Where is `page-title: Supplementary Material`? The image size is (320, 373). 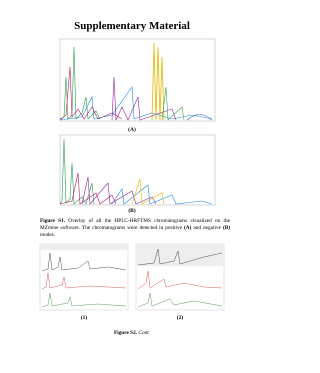
page-title: Supplementary Material is located at coordinates (132, 26).